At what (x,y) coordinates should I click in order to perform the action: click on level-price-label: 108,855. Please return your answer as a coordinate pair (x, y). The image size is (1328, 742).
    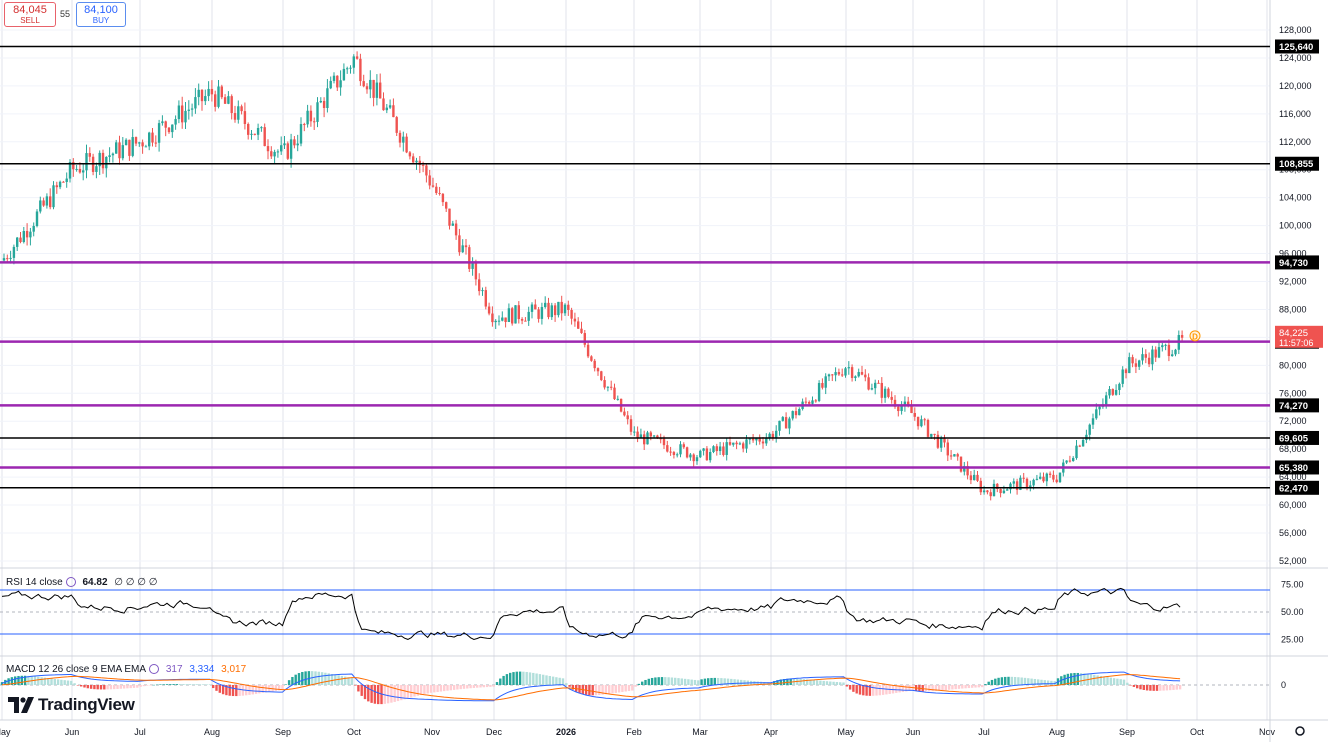
    Looking at the image, I should click on (1296, 164).